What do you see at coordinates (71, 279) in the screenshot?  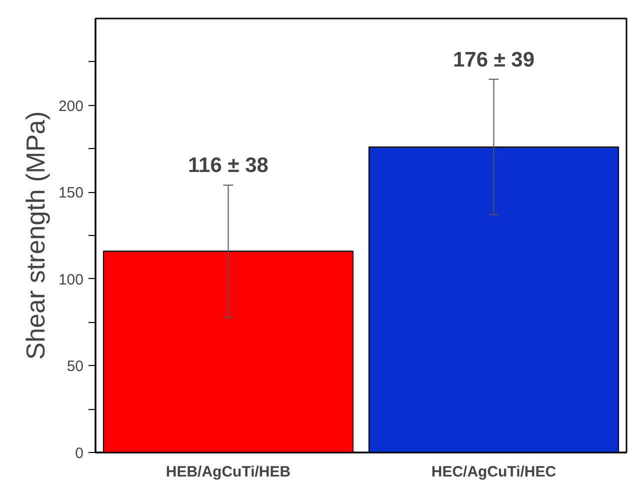 I see `y-tick-label: 100` at bounding box center [71, 279].